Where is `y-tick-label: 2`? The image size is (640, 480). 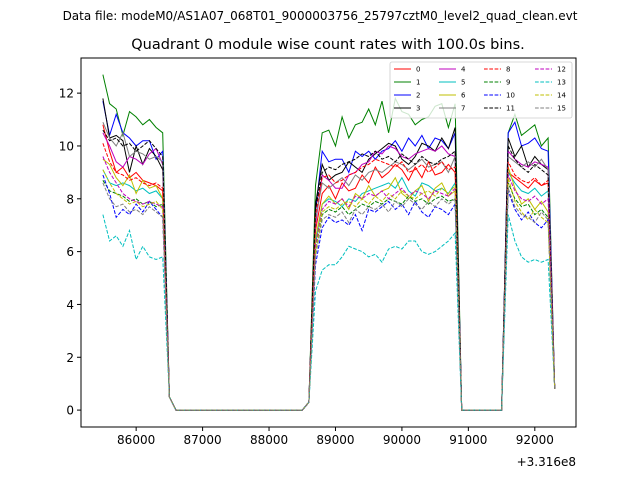 y-tick-label: 2 is located at coordinates (70, 358).